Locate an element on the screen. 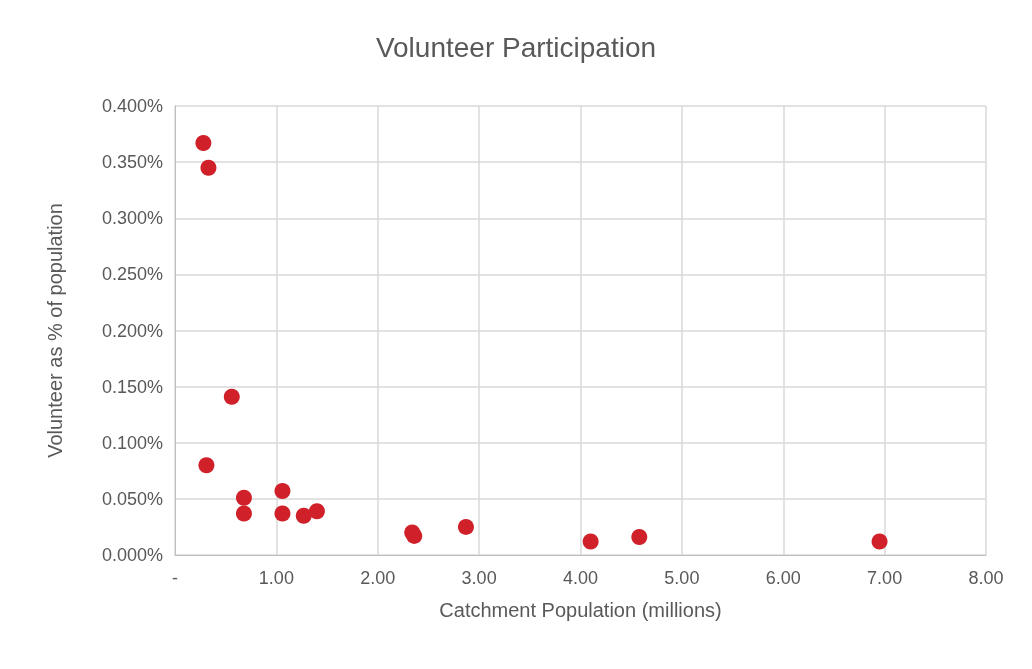  x-tick-label: 2.00 is located at coordinates (378, 578).